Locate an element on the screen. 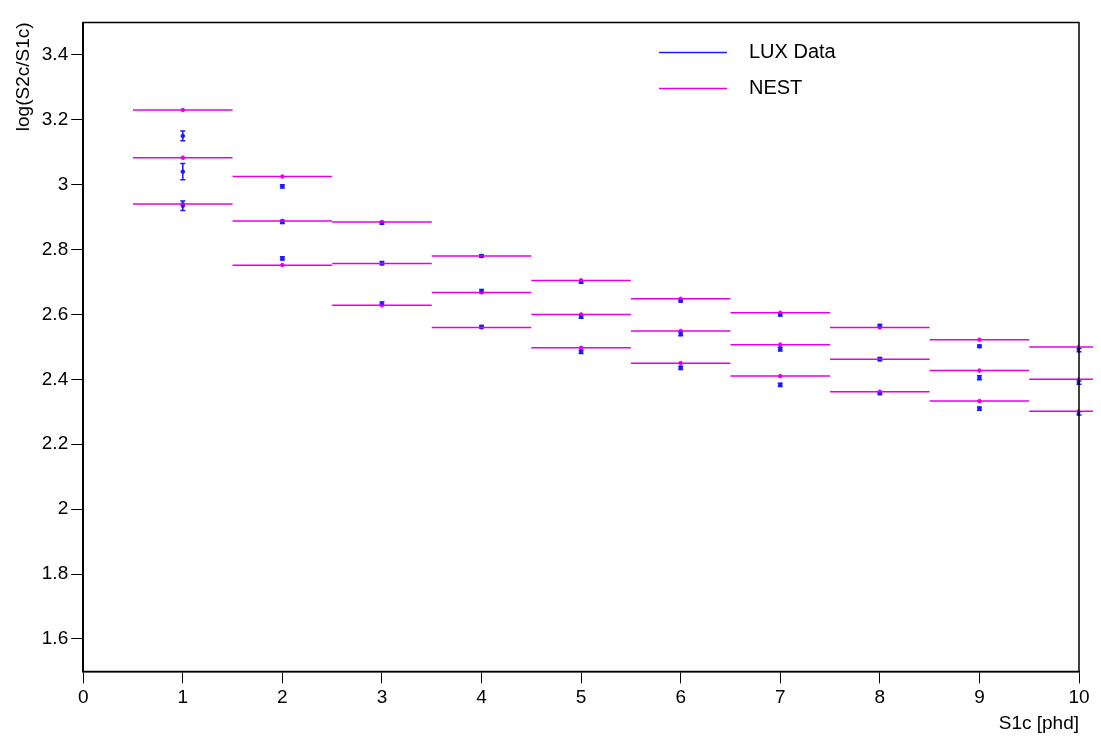 The image size is (1101, 743). x-tick-label: 9 is located at coordinates (979, 697).